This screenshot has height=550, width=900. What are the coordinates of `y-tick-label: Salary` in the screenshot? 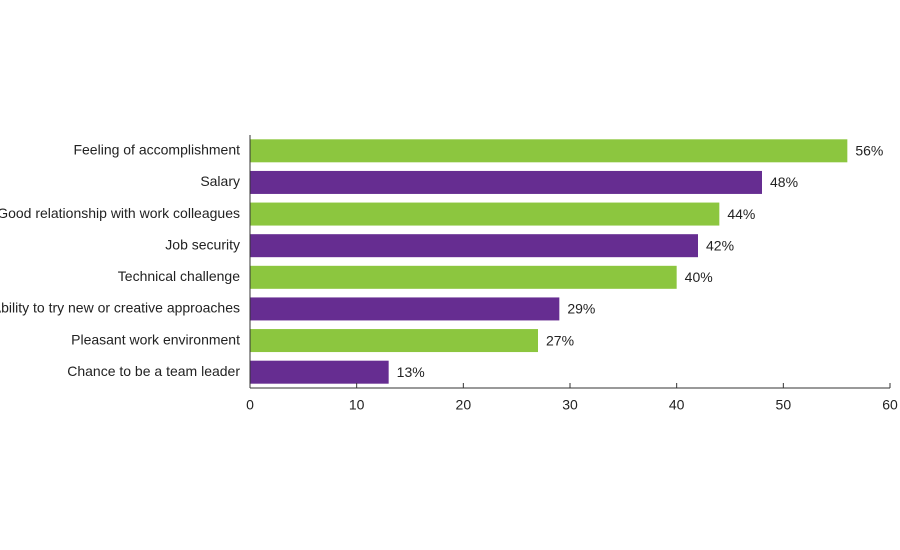 It's located at (220, 181).